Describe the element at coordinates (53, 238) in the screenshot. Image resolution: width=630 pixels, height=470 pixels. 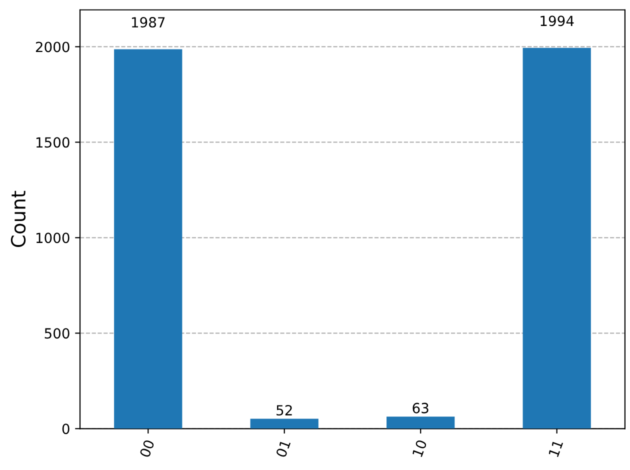
I see `y-tick-label: 1000` at that location.